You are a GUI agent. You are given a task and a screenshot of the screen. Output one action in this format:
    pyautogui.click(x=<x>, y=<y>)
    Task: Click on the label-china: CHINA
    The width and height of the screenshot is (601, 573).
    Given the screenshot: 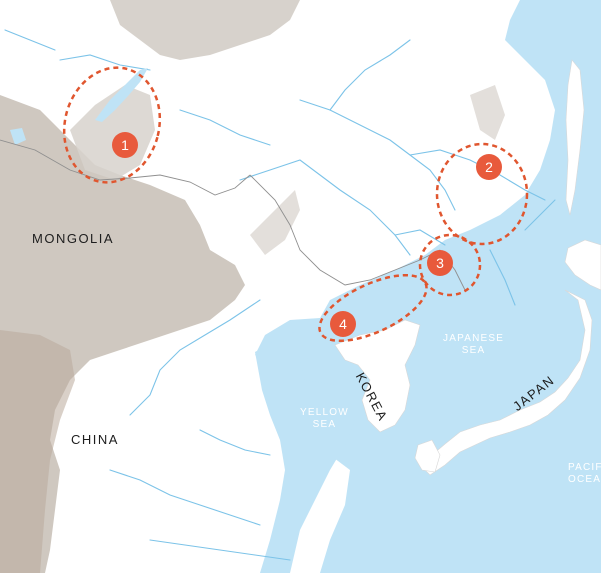 What is the action you would take?
    pyautogui.click(x=95, y=439)
    